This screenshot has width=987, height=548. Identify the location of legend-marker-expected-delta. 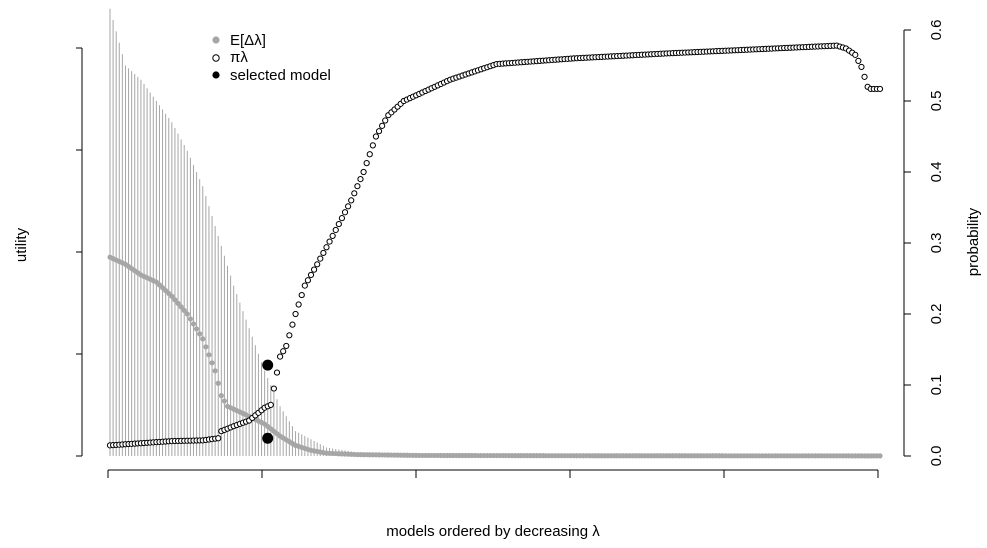
(216, 40).